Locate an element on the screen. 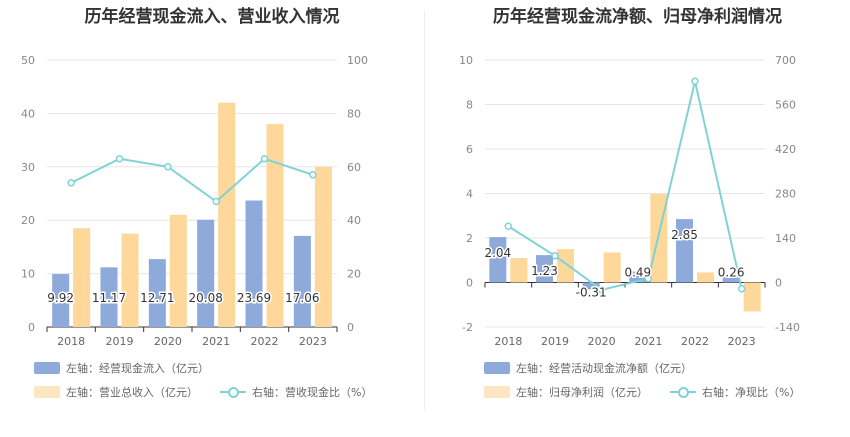 The height and width of the screenshot is (437, 850). legend-label: 右轴：净现比（%） is located at coordinates (751, 392).